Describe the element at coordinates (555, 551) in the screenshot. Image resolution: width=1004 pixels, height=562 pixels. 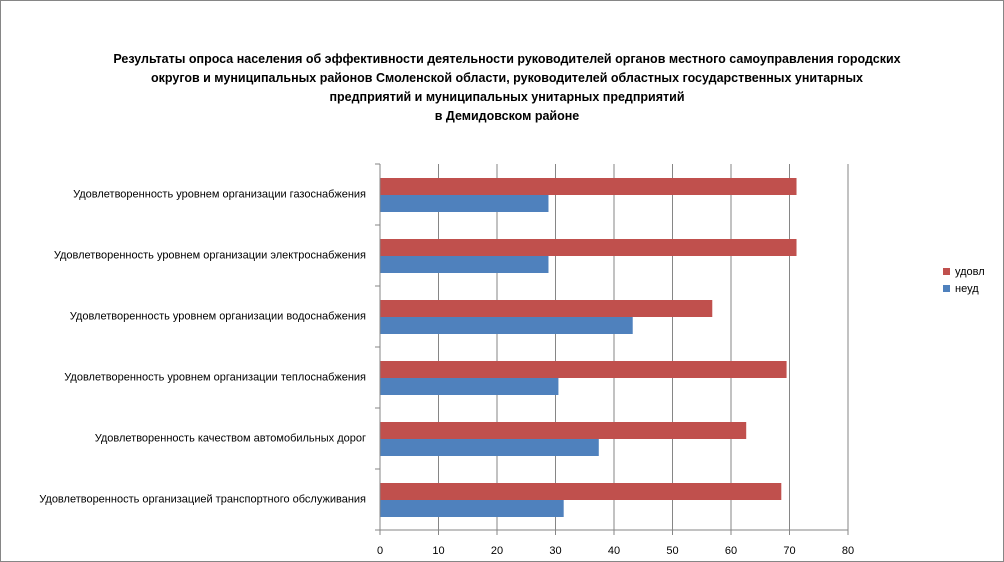
I see `tick-label-x: 30` at that location.